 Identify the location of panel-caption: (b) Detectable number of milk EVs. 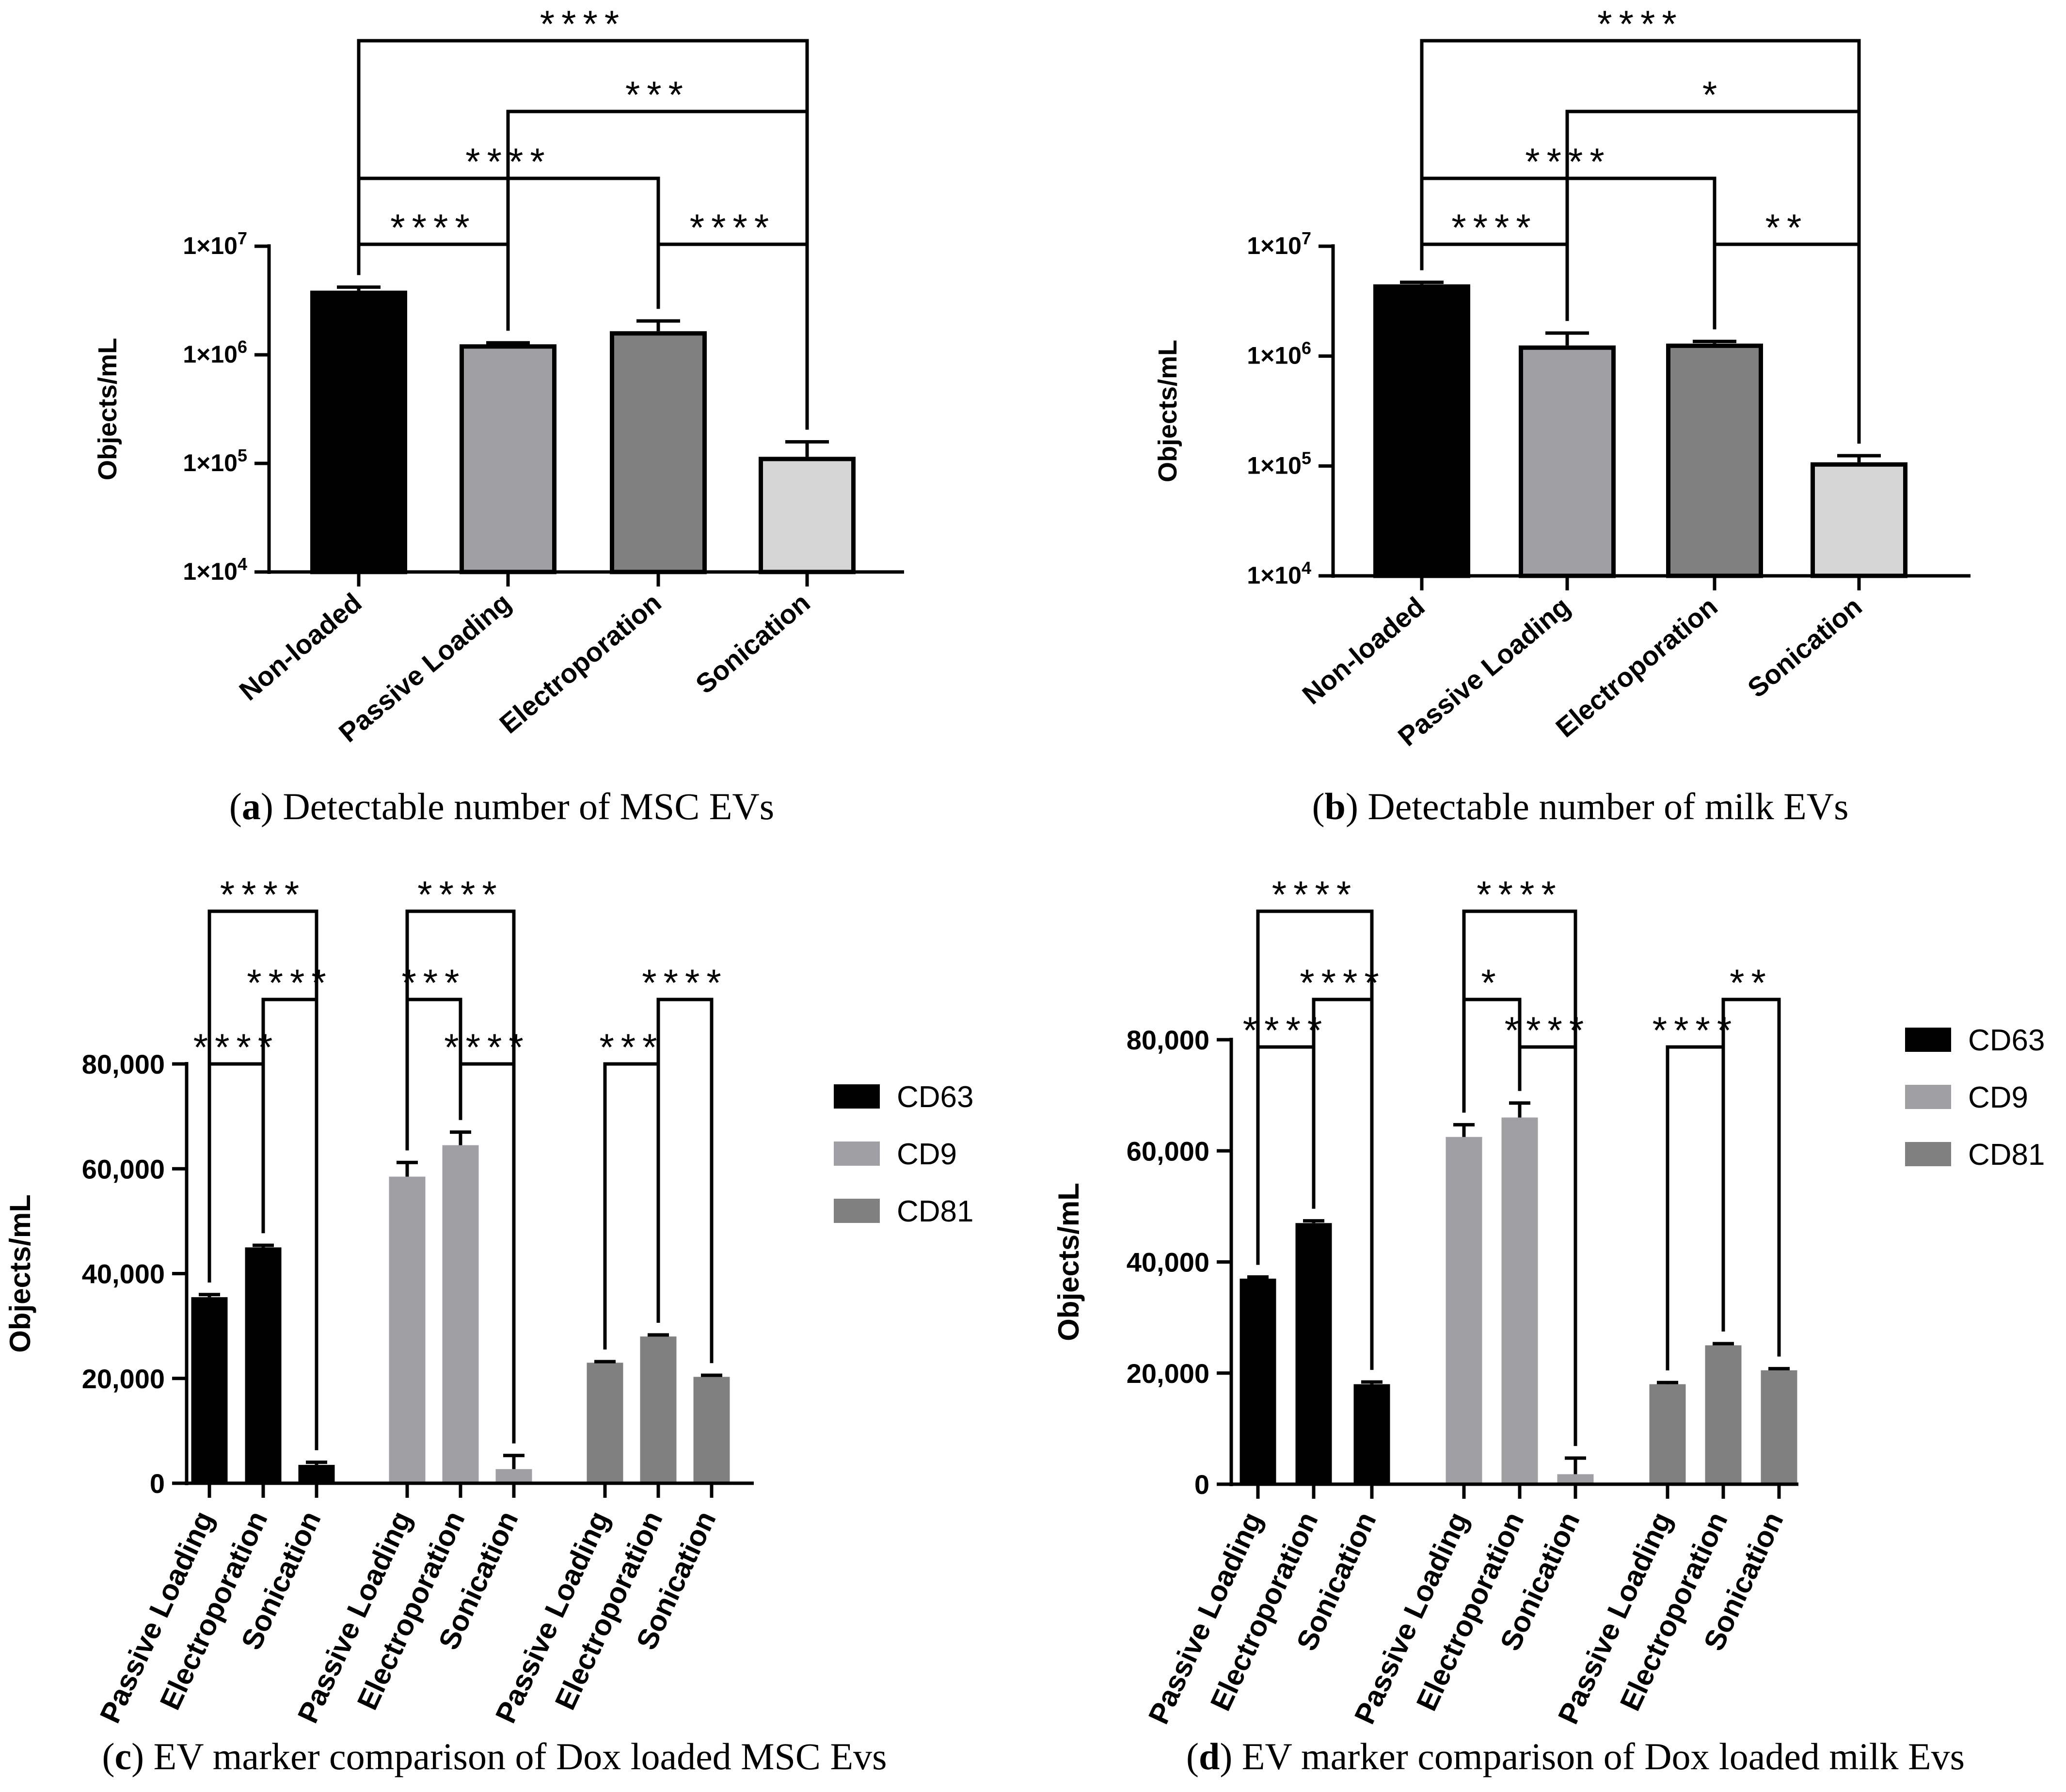
(1580, 806).